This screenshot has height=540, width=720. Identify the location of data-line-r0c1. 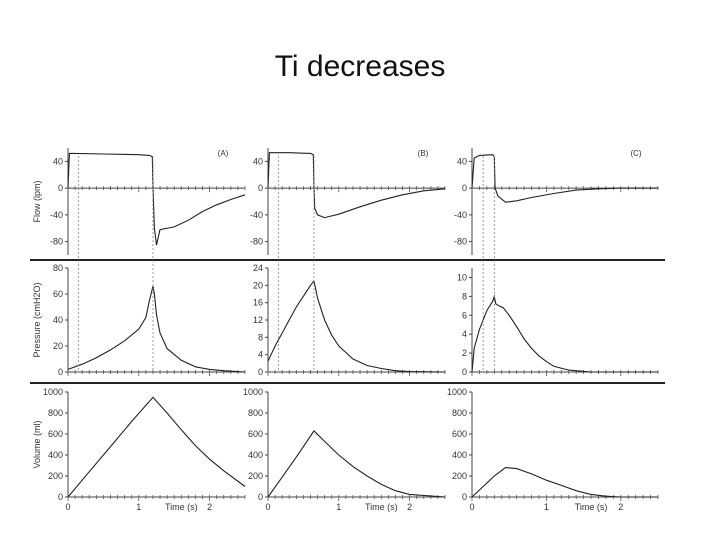
(356, 185).